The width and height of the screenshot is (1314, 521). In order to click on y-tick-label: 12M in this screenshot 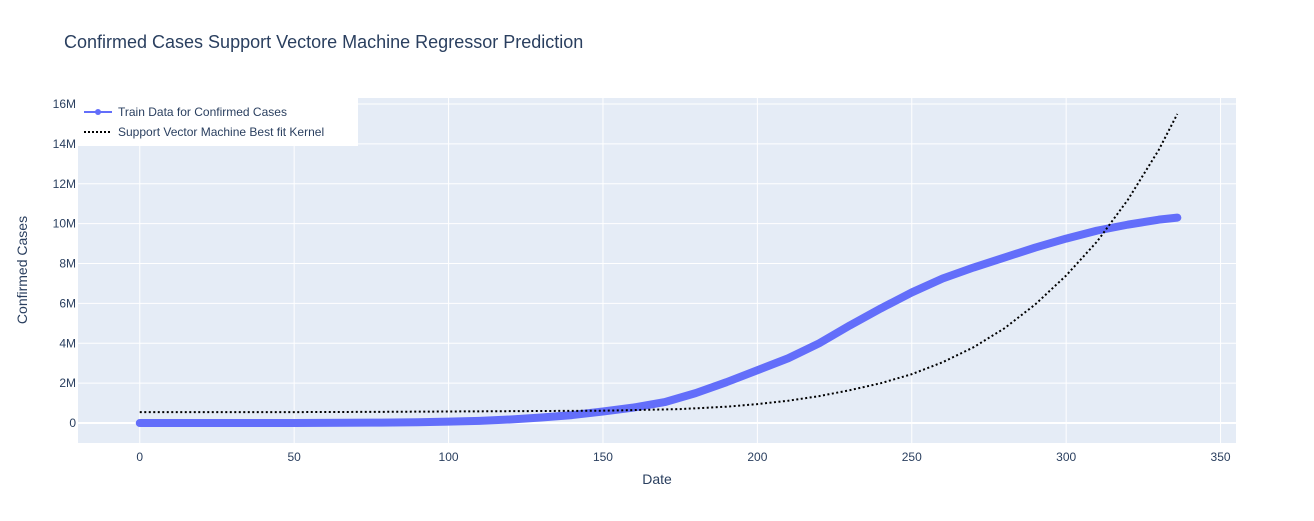, I will do `click(64, 184)`.